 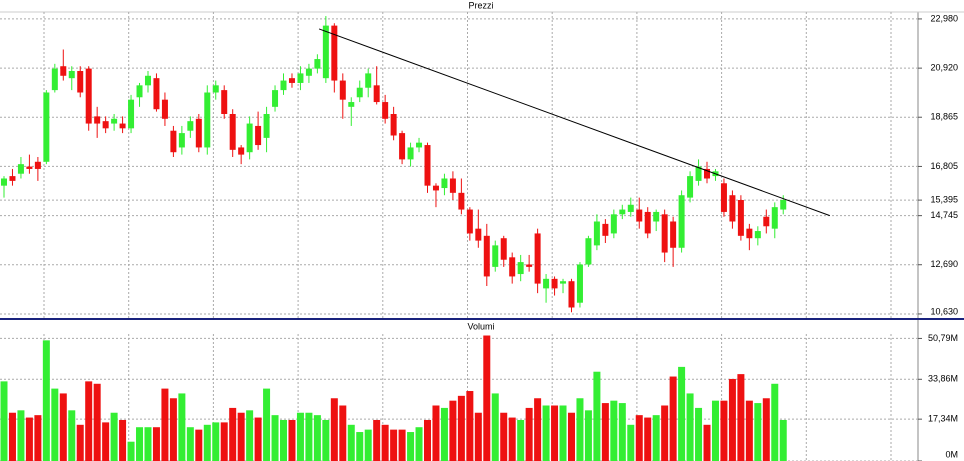 I want to click on y-tick-label: 18,865, so click(x=944, y=117).